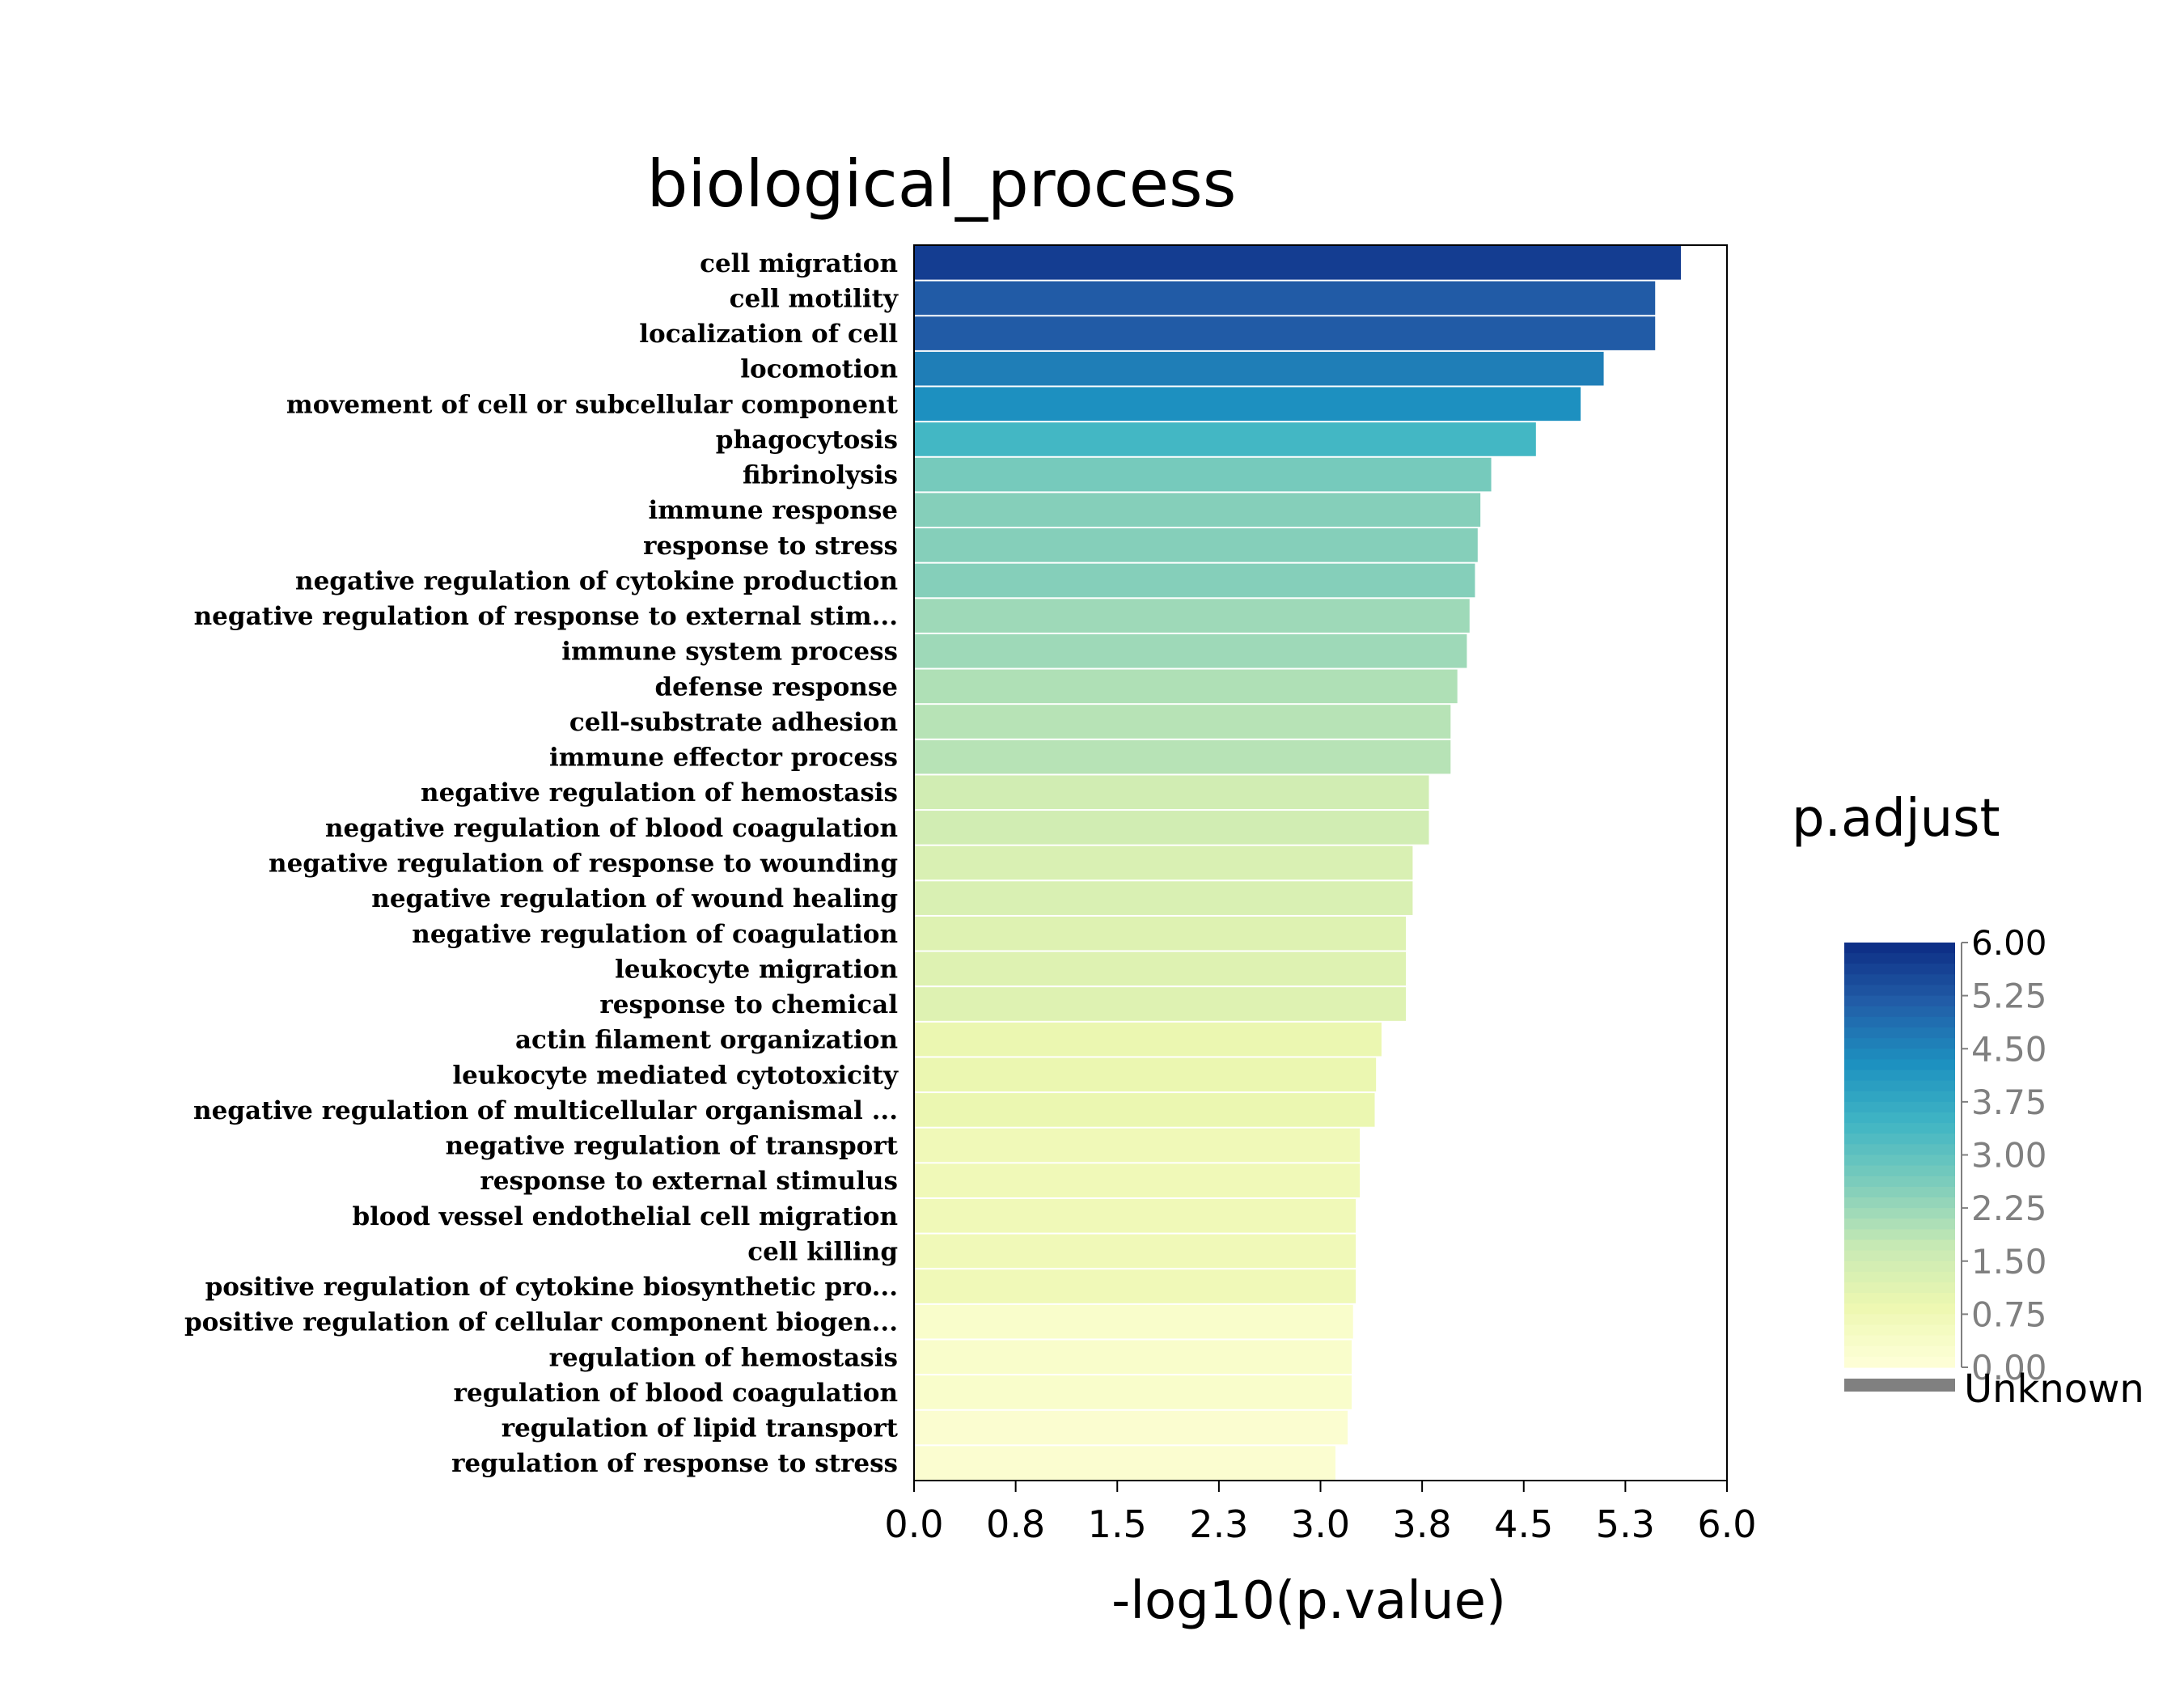 Image resolution: width=2184 pixels, height=1699 pixels. What do you see at coordinates (689, 1181) in the screenshot?
I see `category-label: response to external stimulus` at bounding box center [689, 1181].